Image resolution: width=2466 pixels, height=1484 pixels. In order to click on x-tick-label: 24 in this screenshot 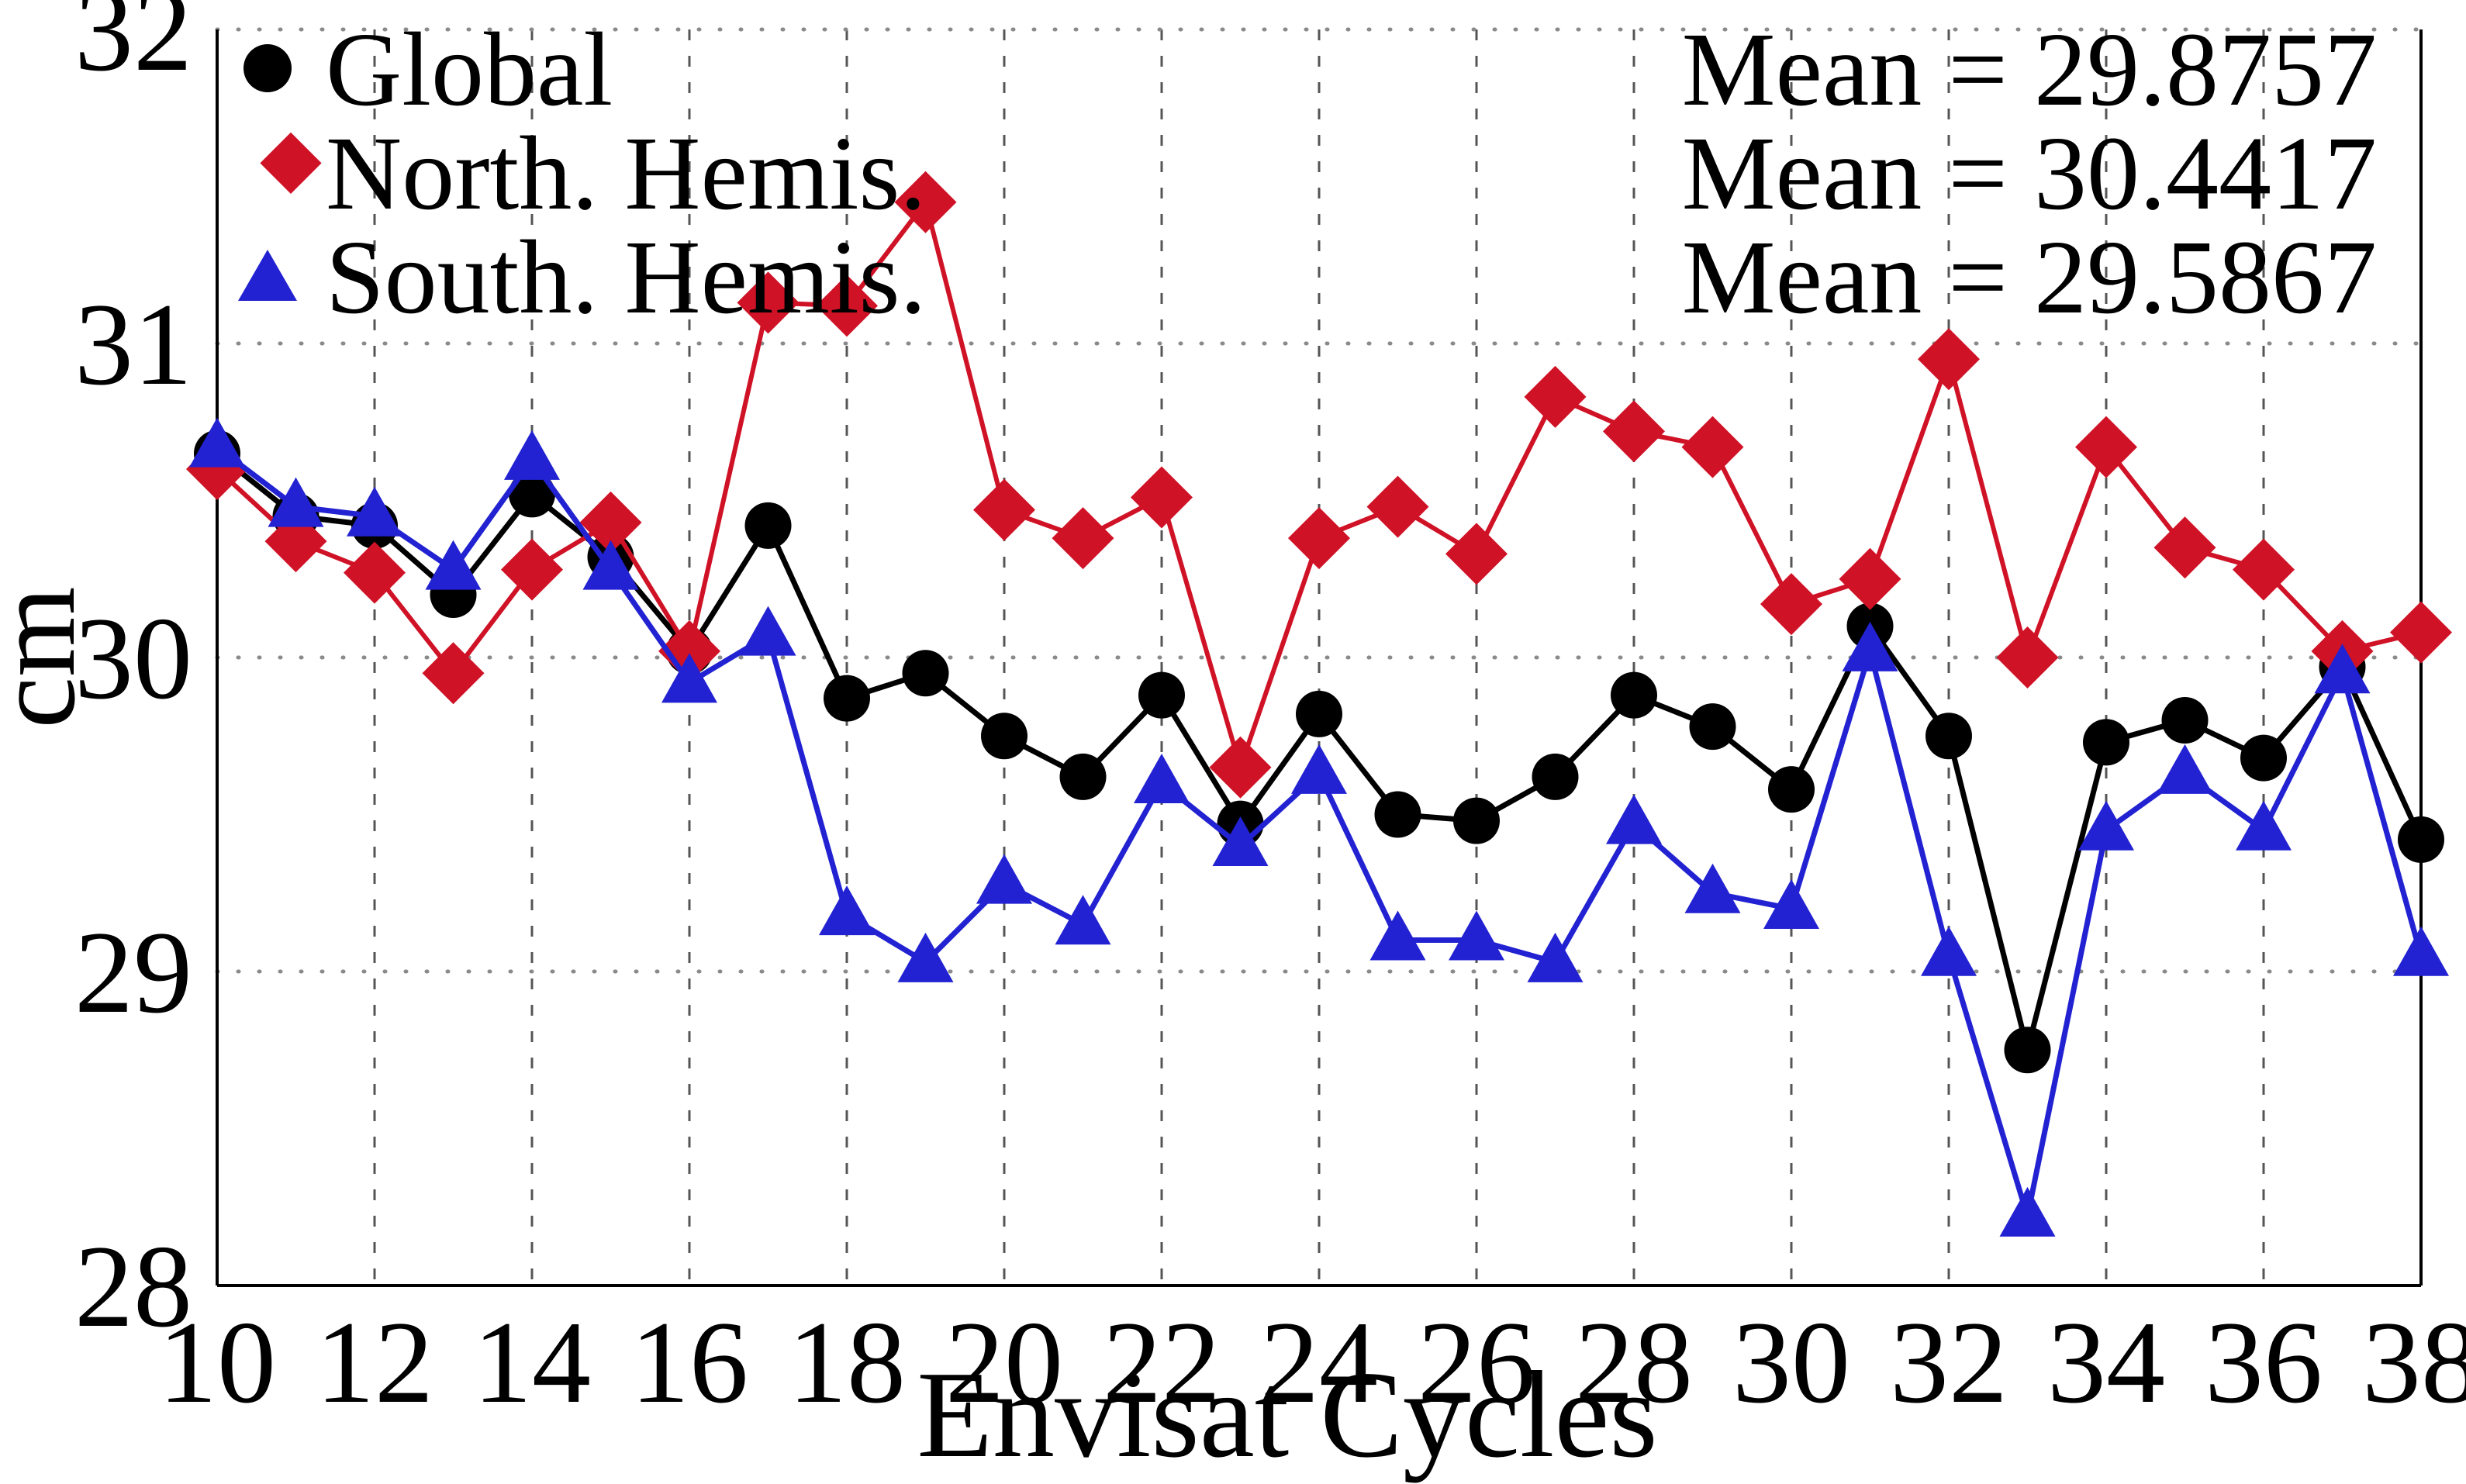, I will do `click(1319, 1362)`.